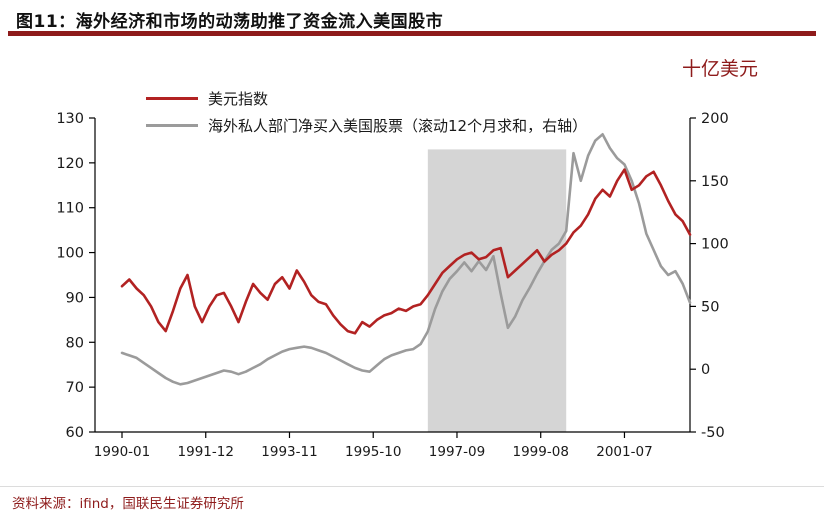 The image size is (824, 513). I want to click on right-tick-label: 50, so click(710, 307).